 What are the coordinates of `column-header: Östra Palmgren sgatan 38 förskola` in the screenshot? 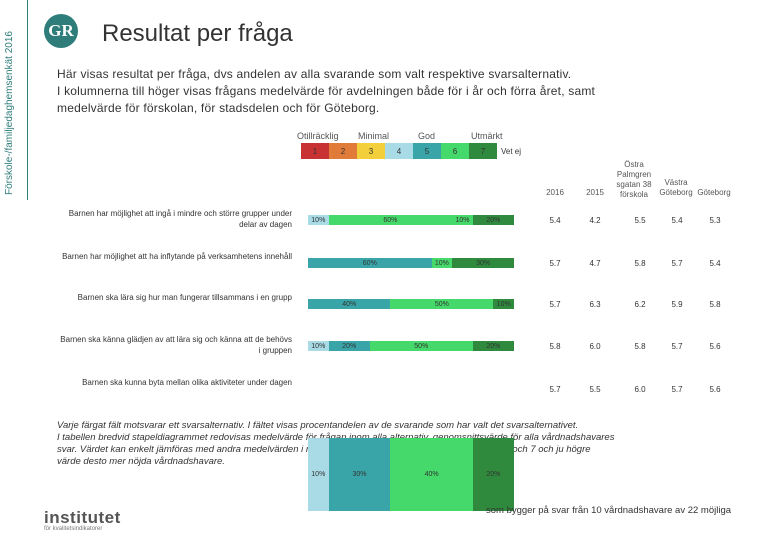 It's located at (634, 179).